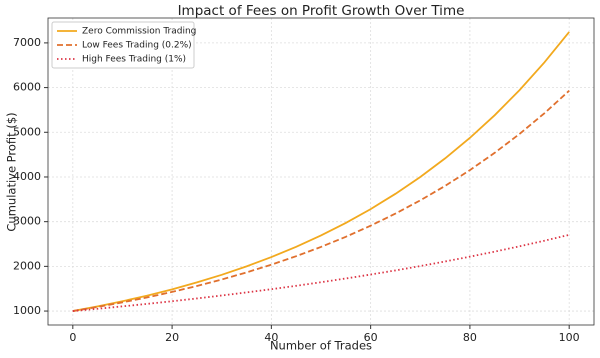 The height and width of the screenshot is (358, 600). Describe the element at coordinates (12, 171) in the screenshot. I see `y-axis-label: Cumulative Profit ($)` at that location.